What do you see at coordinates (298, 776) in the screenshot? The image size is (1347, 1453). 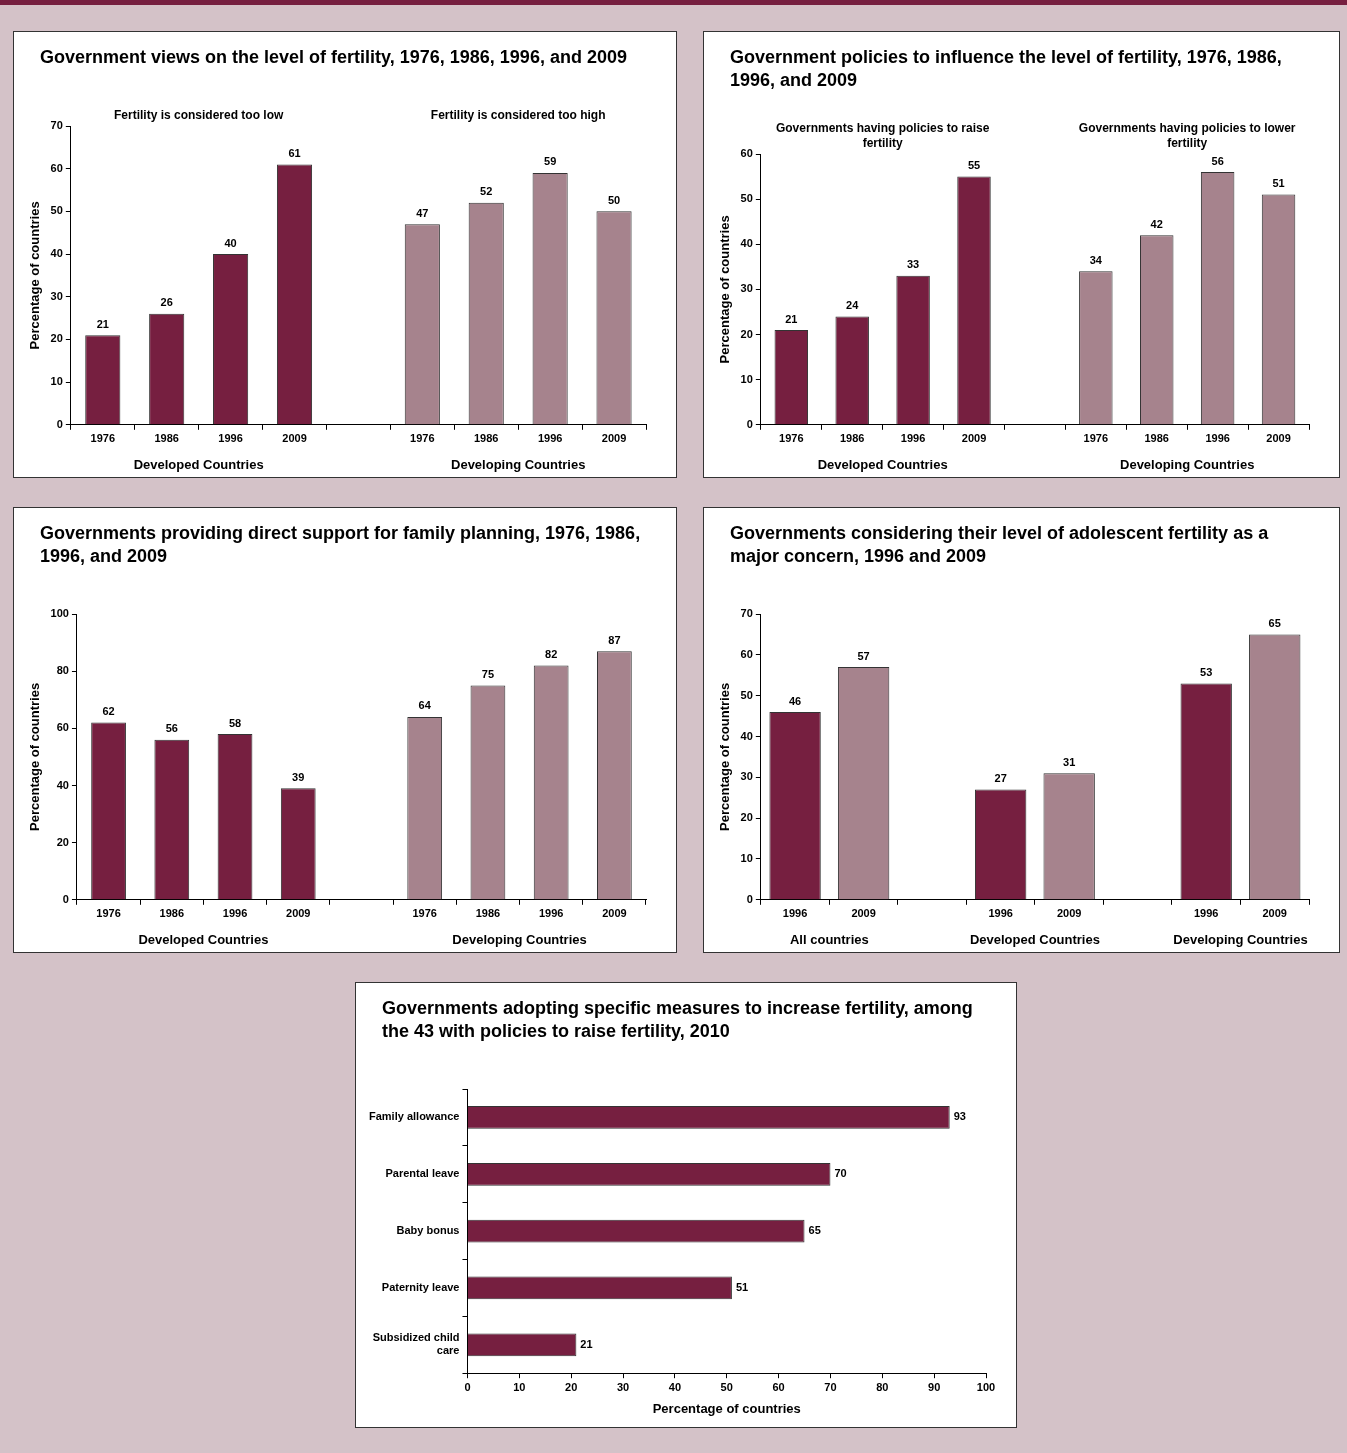 I see `data-label: 39` at bounding box center [298, 776].